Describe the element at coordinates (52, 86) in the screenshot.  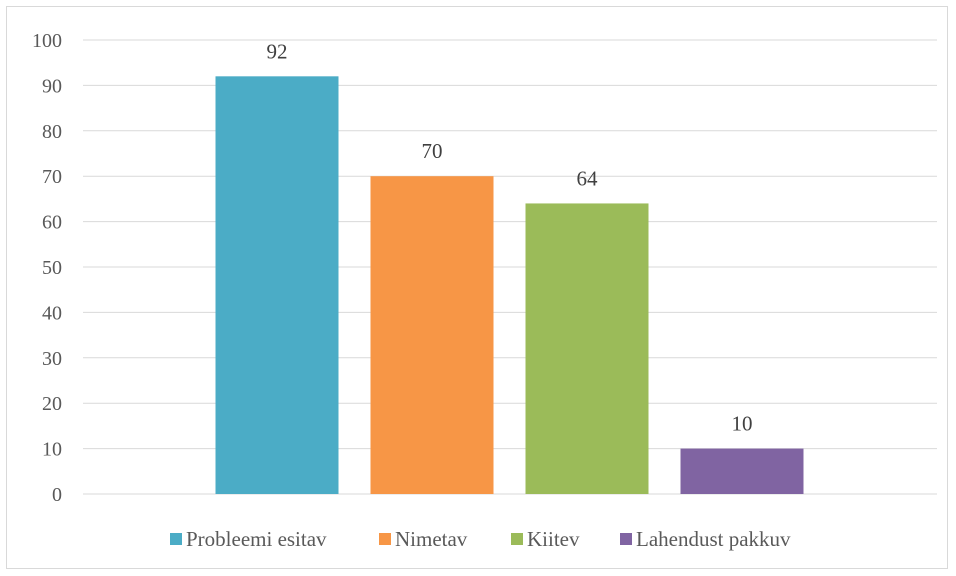
I see `y-tick-label: 90` at that location.